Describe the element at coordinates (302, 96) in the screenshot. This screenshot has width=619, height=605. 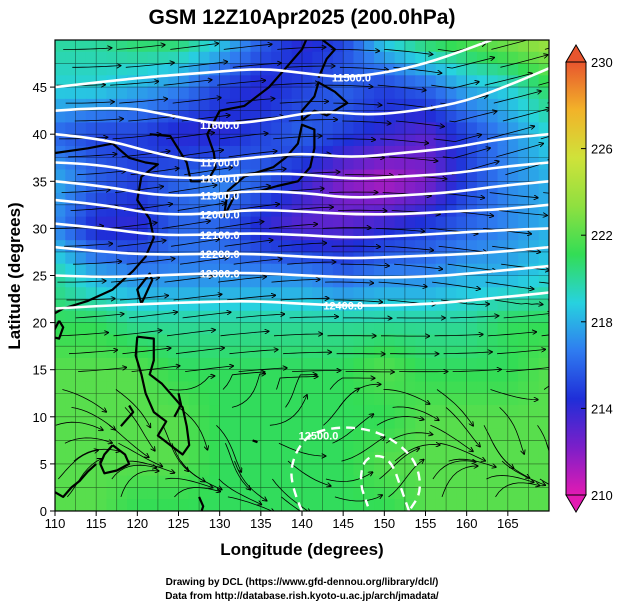
I see `height-contour` at that location.